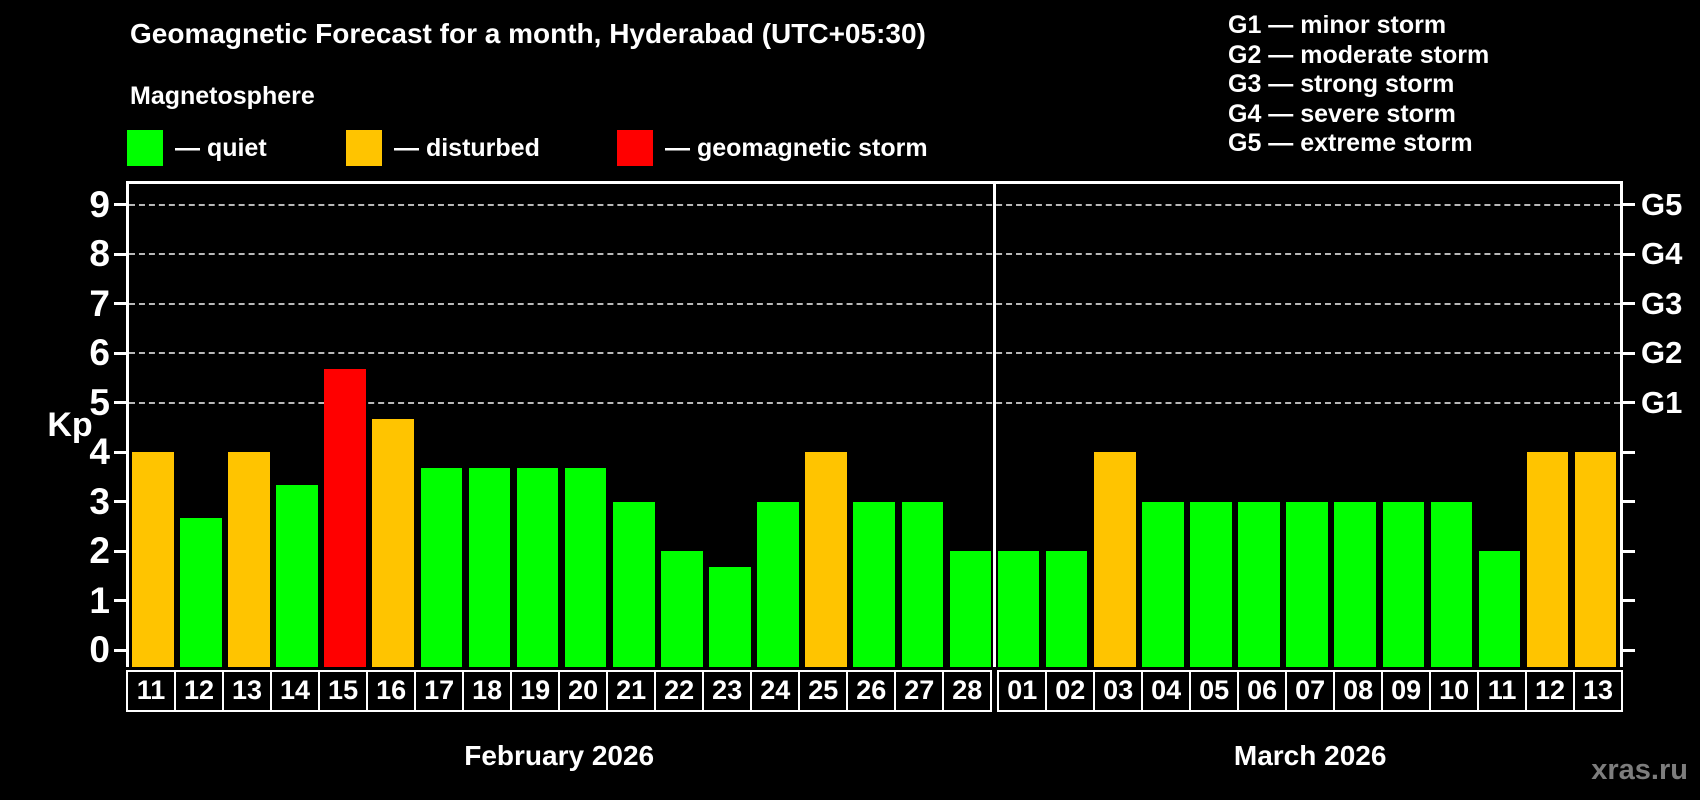 Image resolution: width=1700 pixels, height=800 pixels. Describe the element at coordinates (99, 501) in the screenshot. I see `y-tick-label: 3` at that location.